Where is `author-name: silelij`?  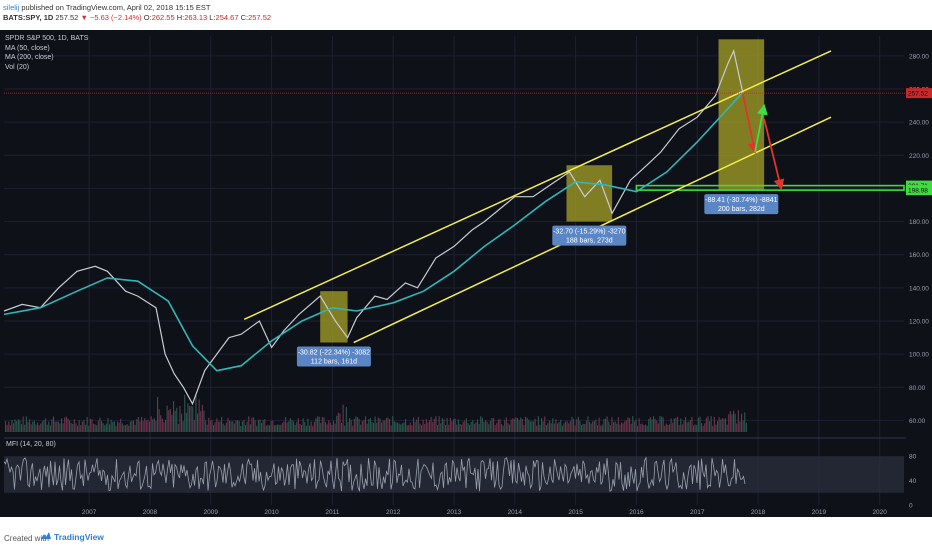
author-name: silelij is located at coordinates (11, 7).